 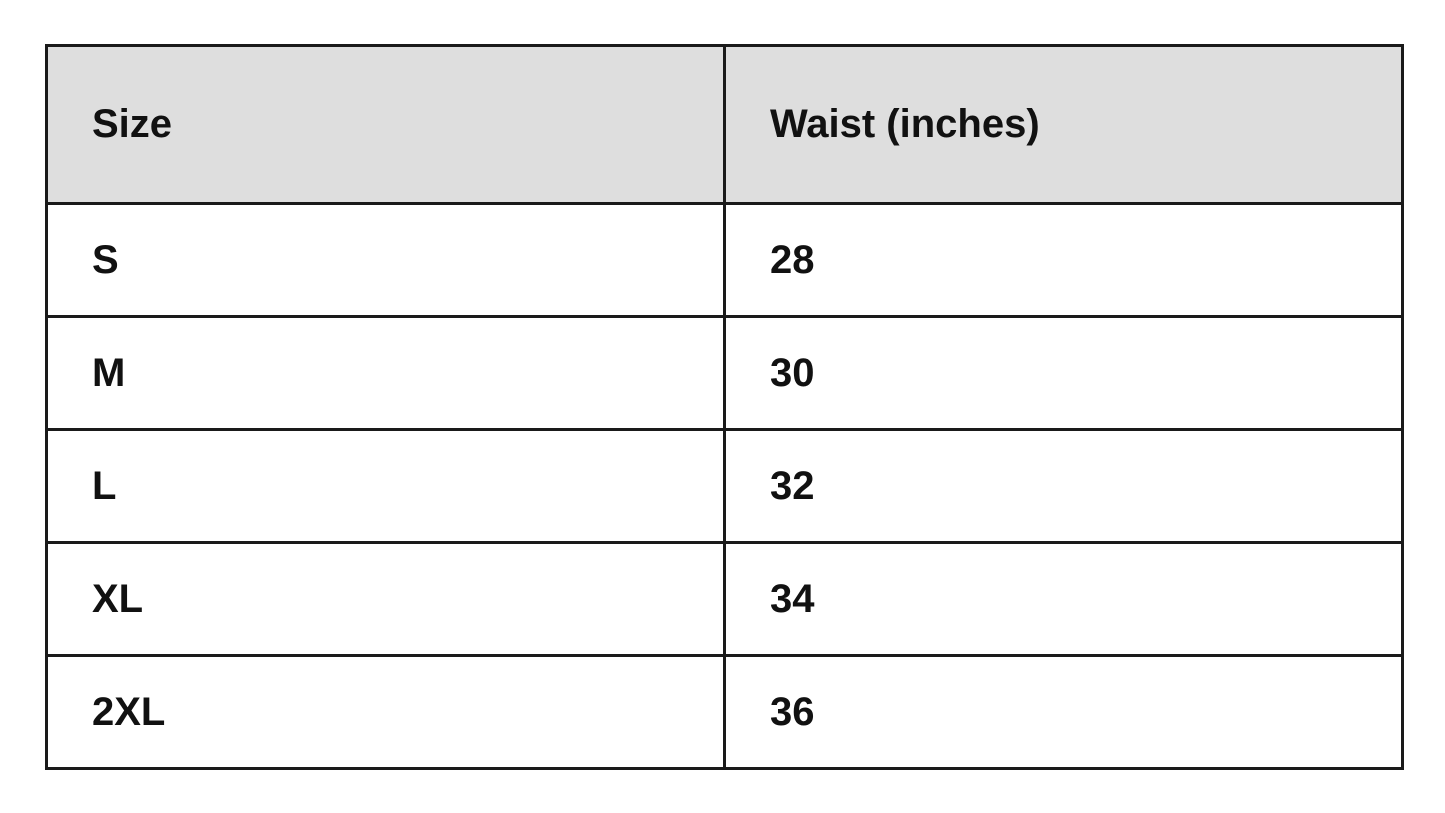 I want to click on table-row: L 32, so click(x=724, y=486).